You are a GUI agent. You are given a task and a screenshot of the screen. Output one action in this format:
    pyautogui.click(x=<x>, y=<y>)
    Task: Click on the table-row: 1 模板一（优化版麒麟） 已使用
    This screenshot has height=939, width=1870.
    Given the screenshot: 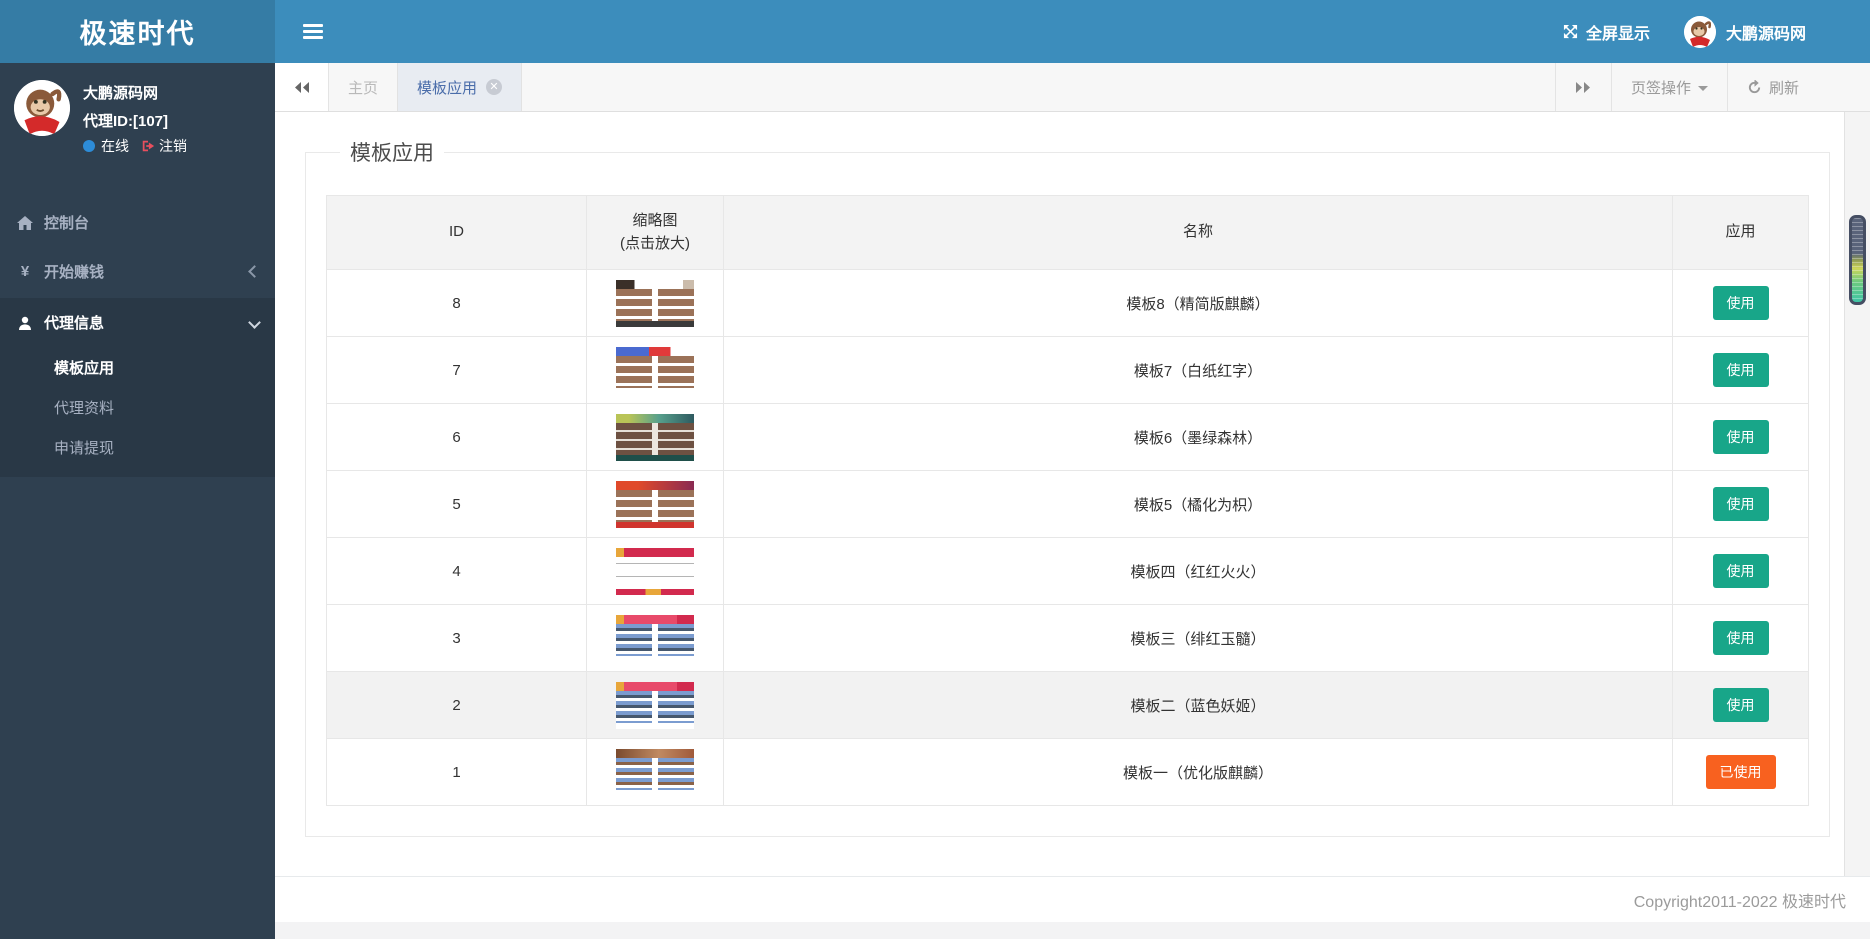 What is the action you would take?
    pyautogui.click(x=1067, y=772)
    